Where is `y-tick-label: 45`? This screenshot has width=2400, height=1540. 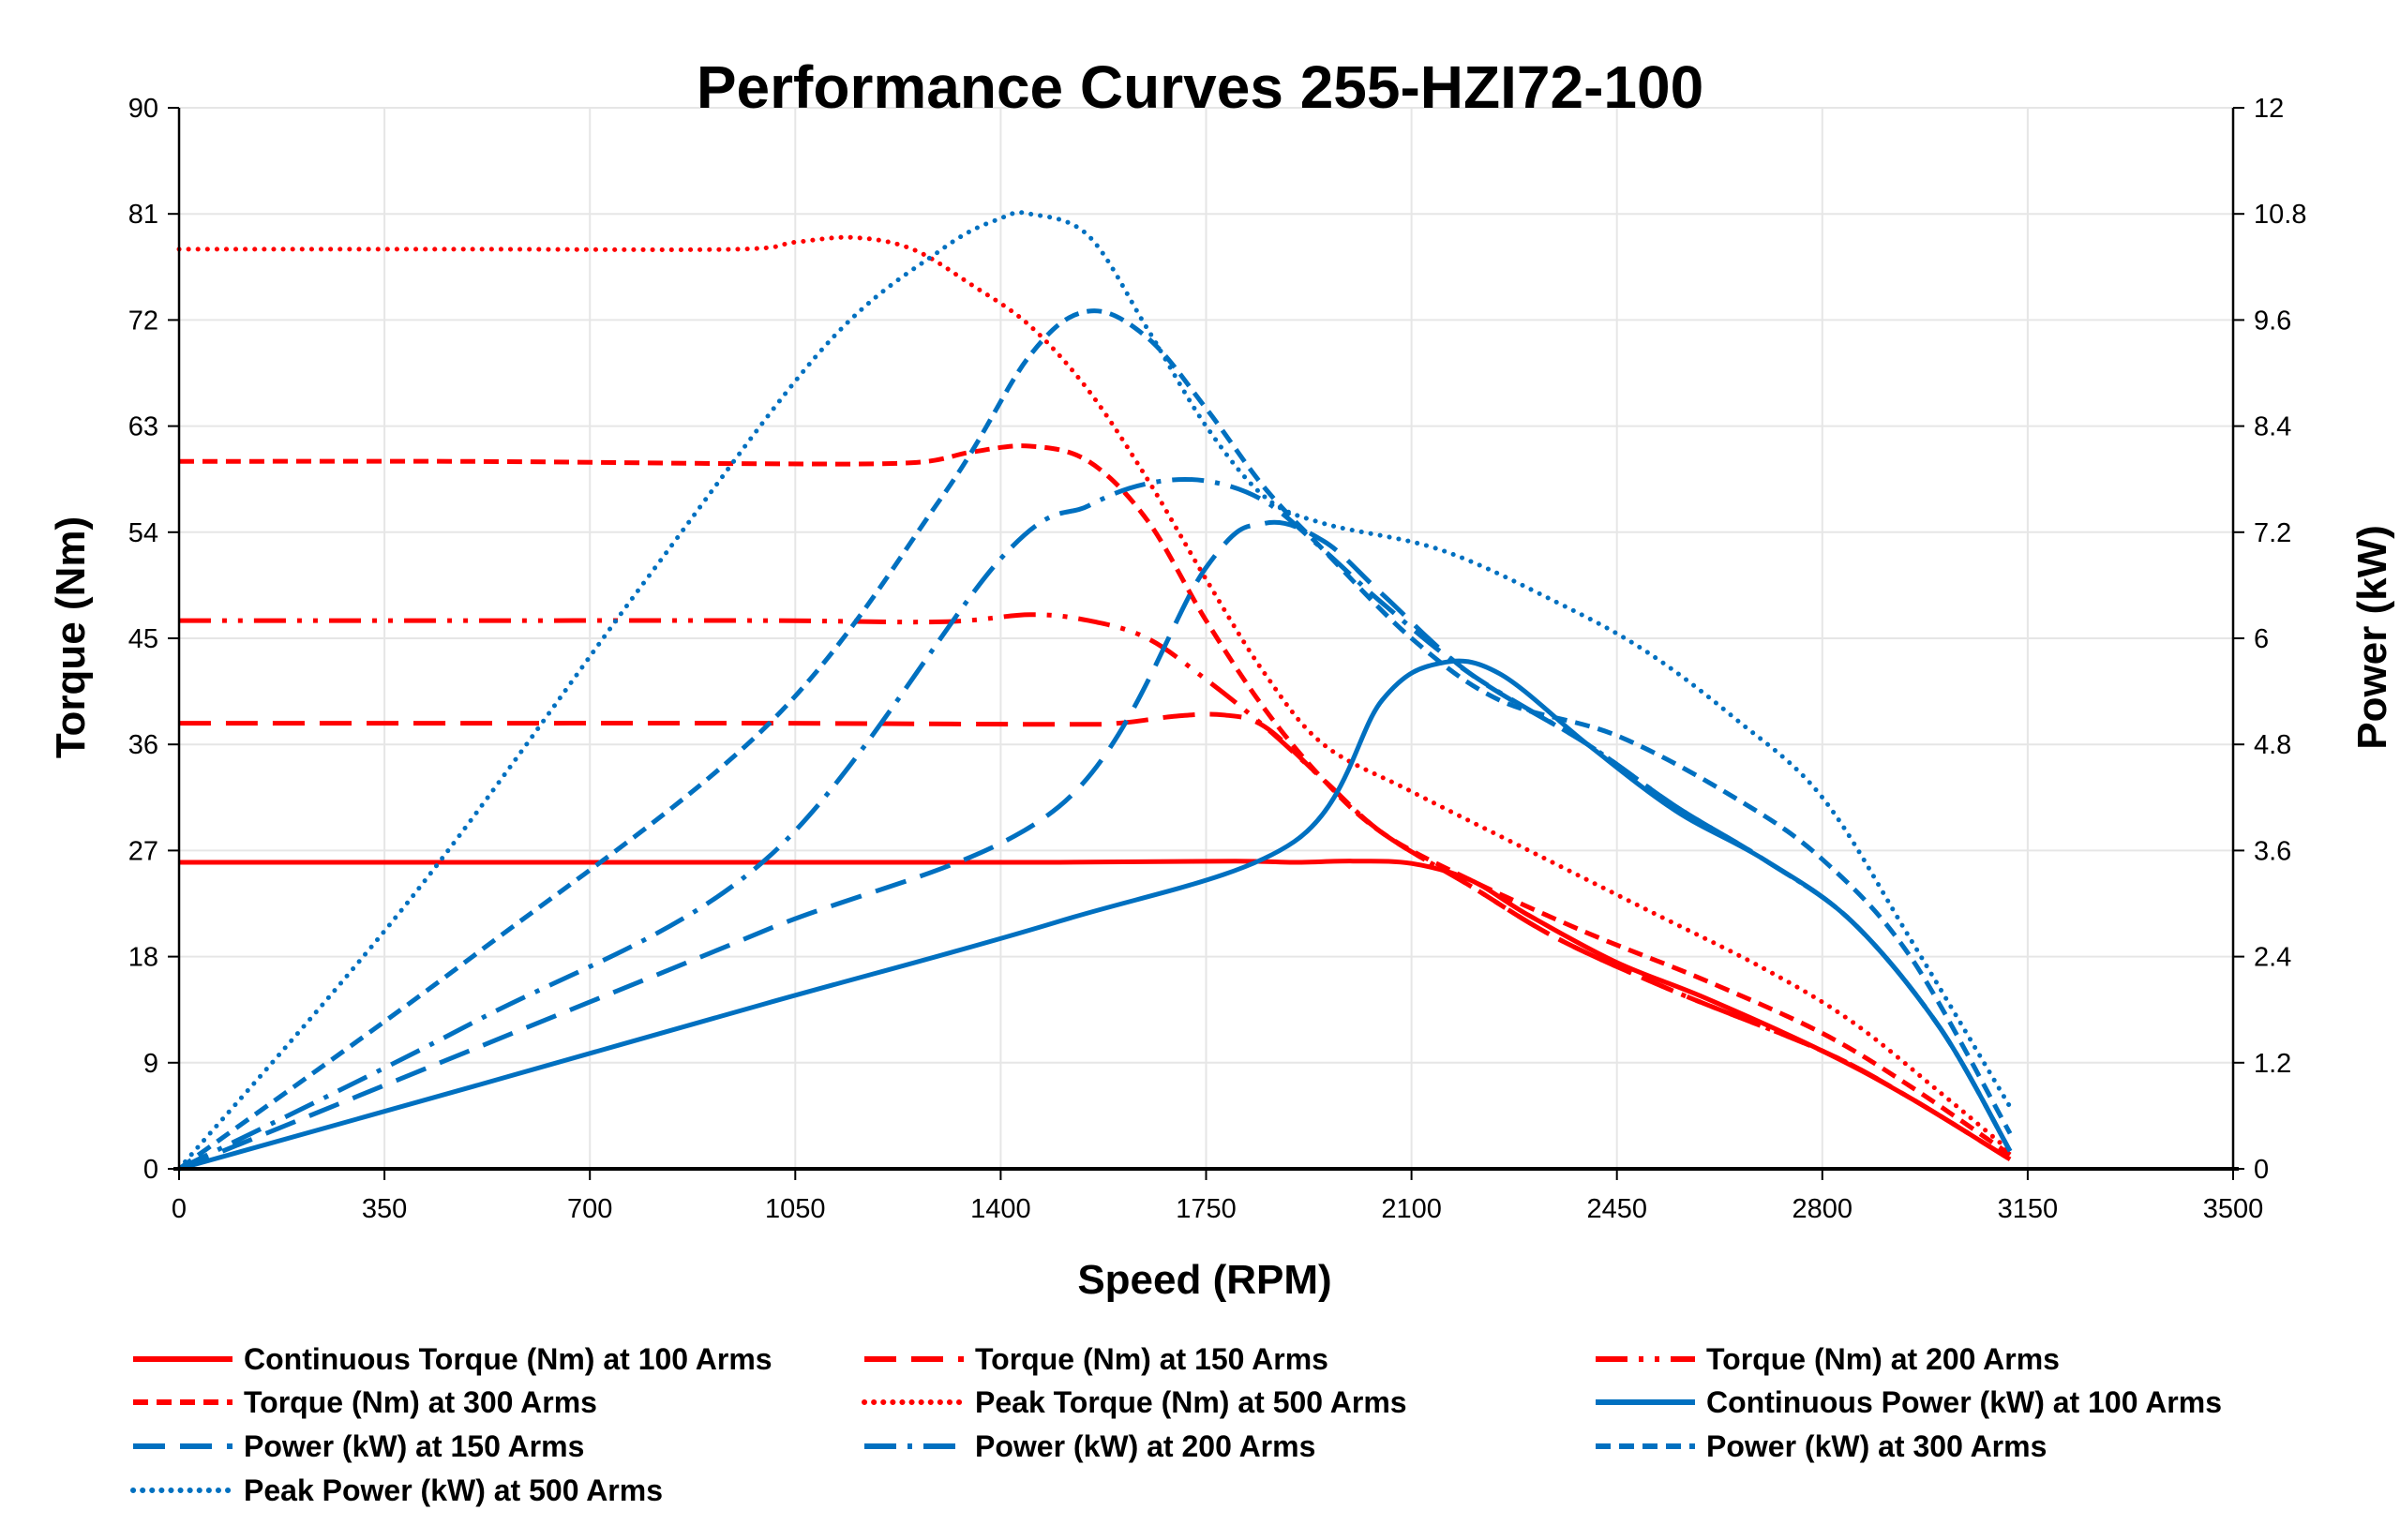
y-tick-label: 45 is located at coordinates (143, 639).